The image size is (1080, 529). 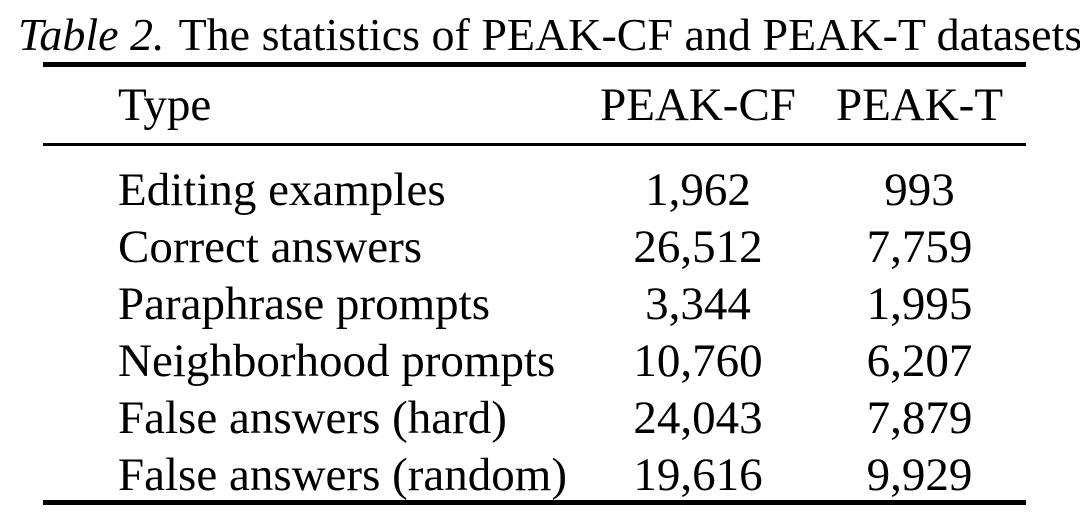 I want to click on caption-label: Table 2., so click(x=91, y=34).